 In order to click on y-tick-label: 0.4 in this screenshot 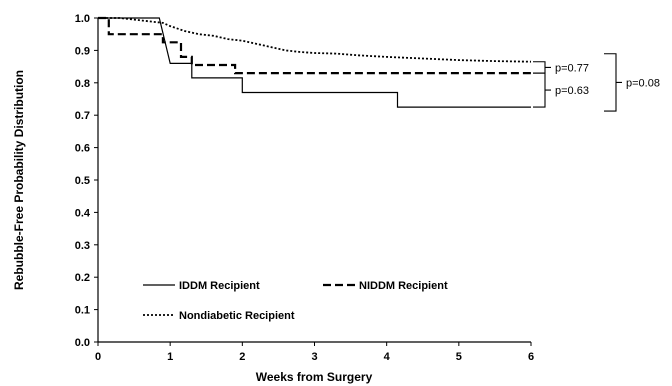, I will do `click(83, 213)`.